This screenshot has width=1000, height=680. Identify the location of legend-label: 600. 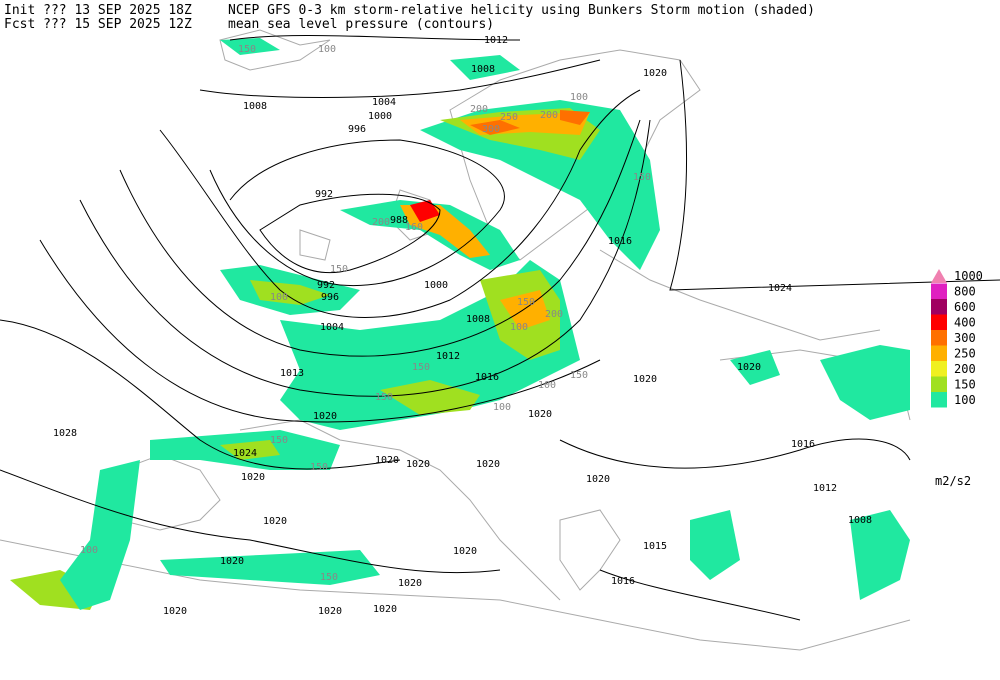
(965, 307).